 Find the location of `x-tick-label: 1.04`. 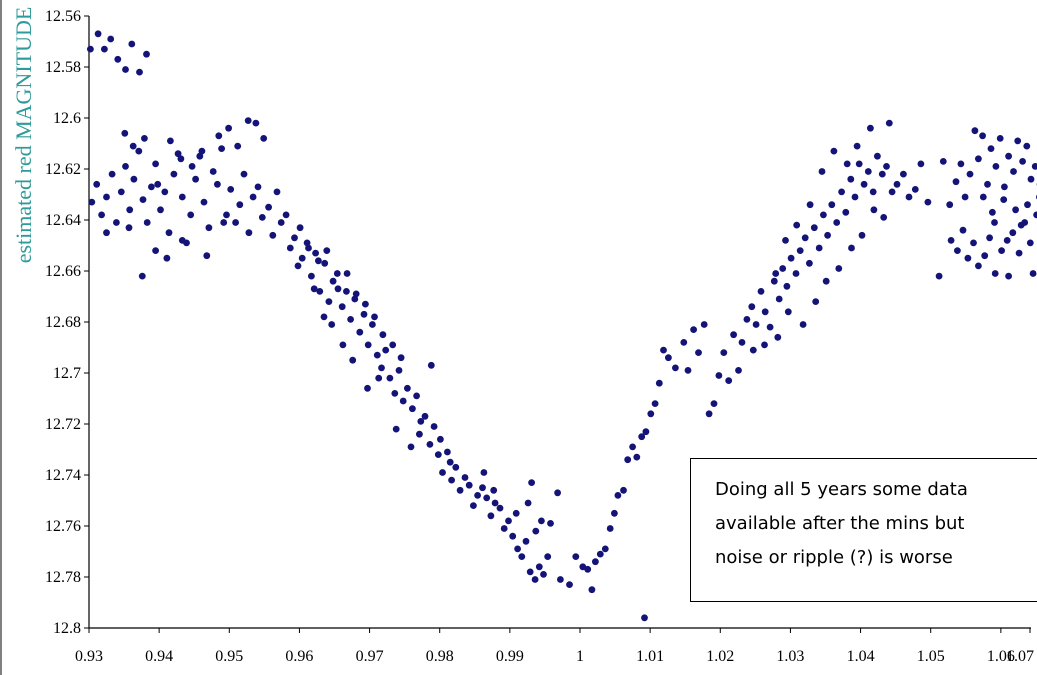

x-tick-label: 1.04 is located at coordinates (861, 656).